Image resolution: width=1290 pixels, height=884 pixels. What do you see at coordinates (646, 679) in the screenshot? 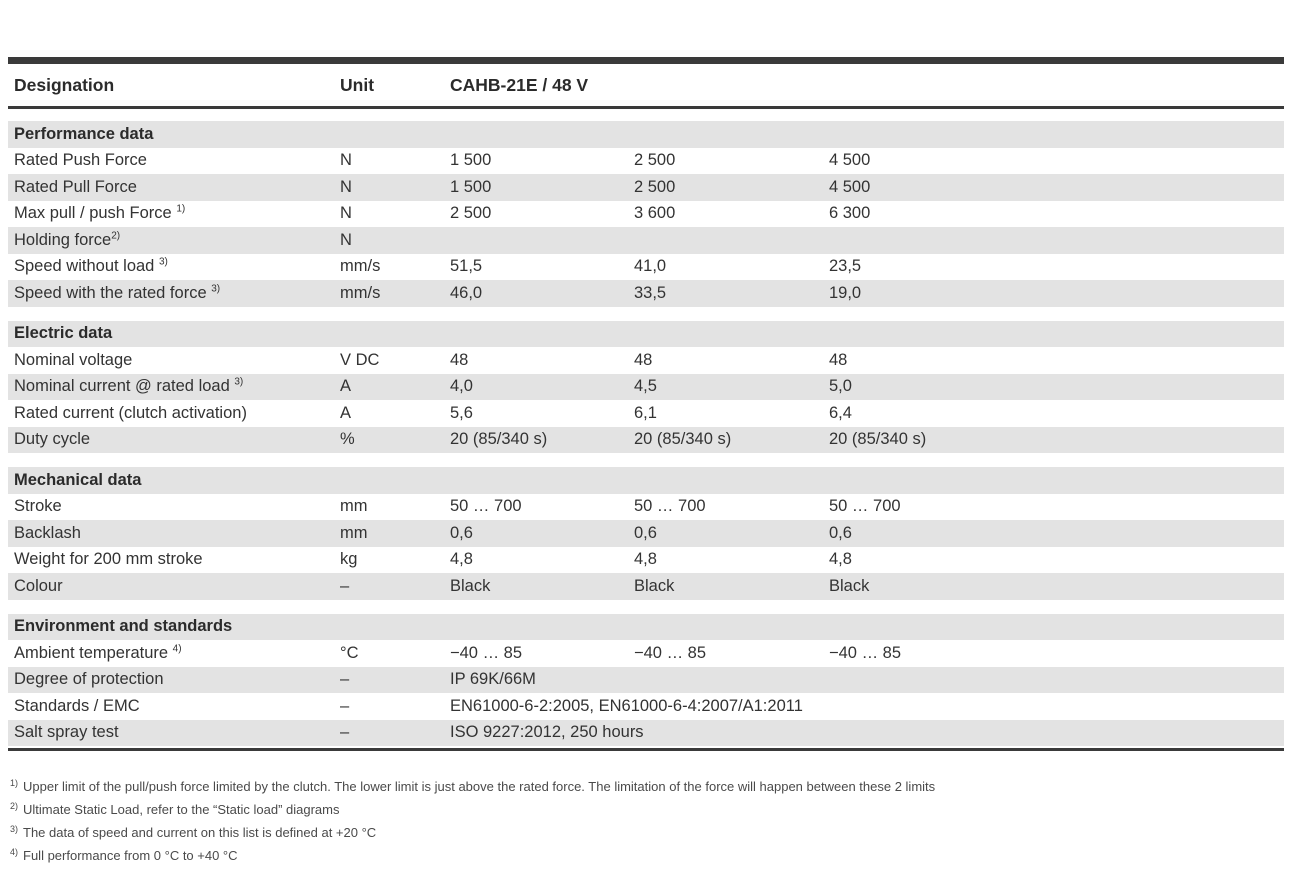
I see `table-row: Degree of protection – IP 69K/66M` at bounding box center [646, 679].